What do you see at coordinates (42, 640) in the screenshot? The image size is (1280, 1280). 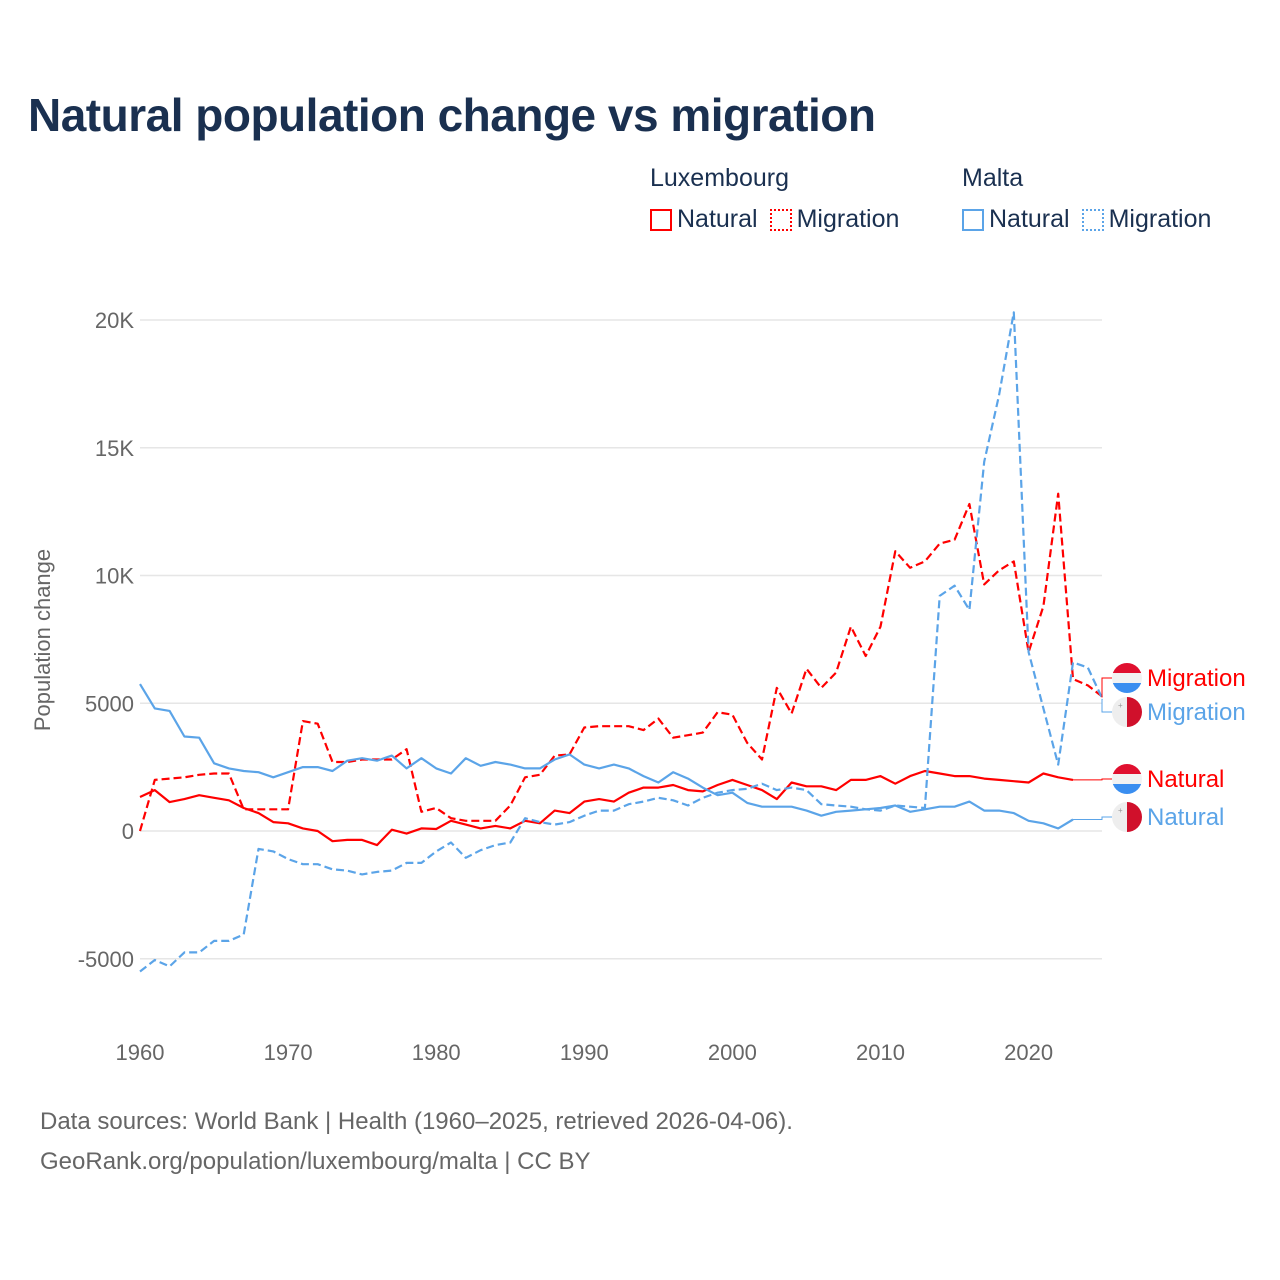 I see `y-axis-label: Population change` at bounding box center [42, 640].